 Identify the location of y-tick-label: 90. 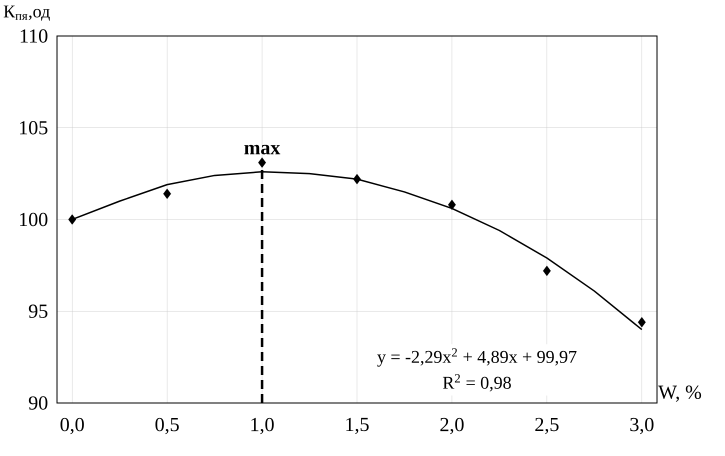
(38, 403).